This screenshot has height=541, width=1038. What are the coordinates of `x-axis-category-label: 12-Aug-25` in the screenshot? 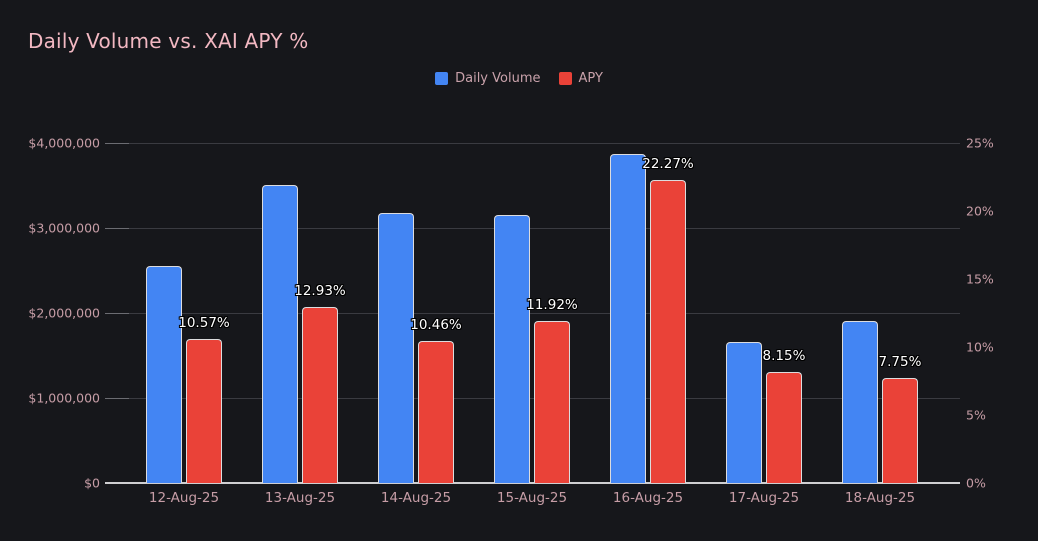 It's located at (184, 498).